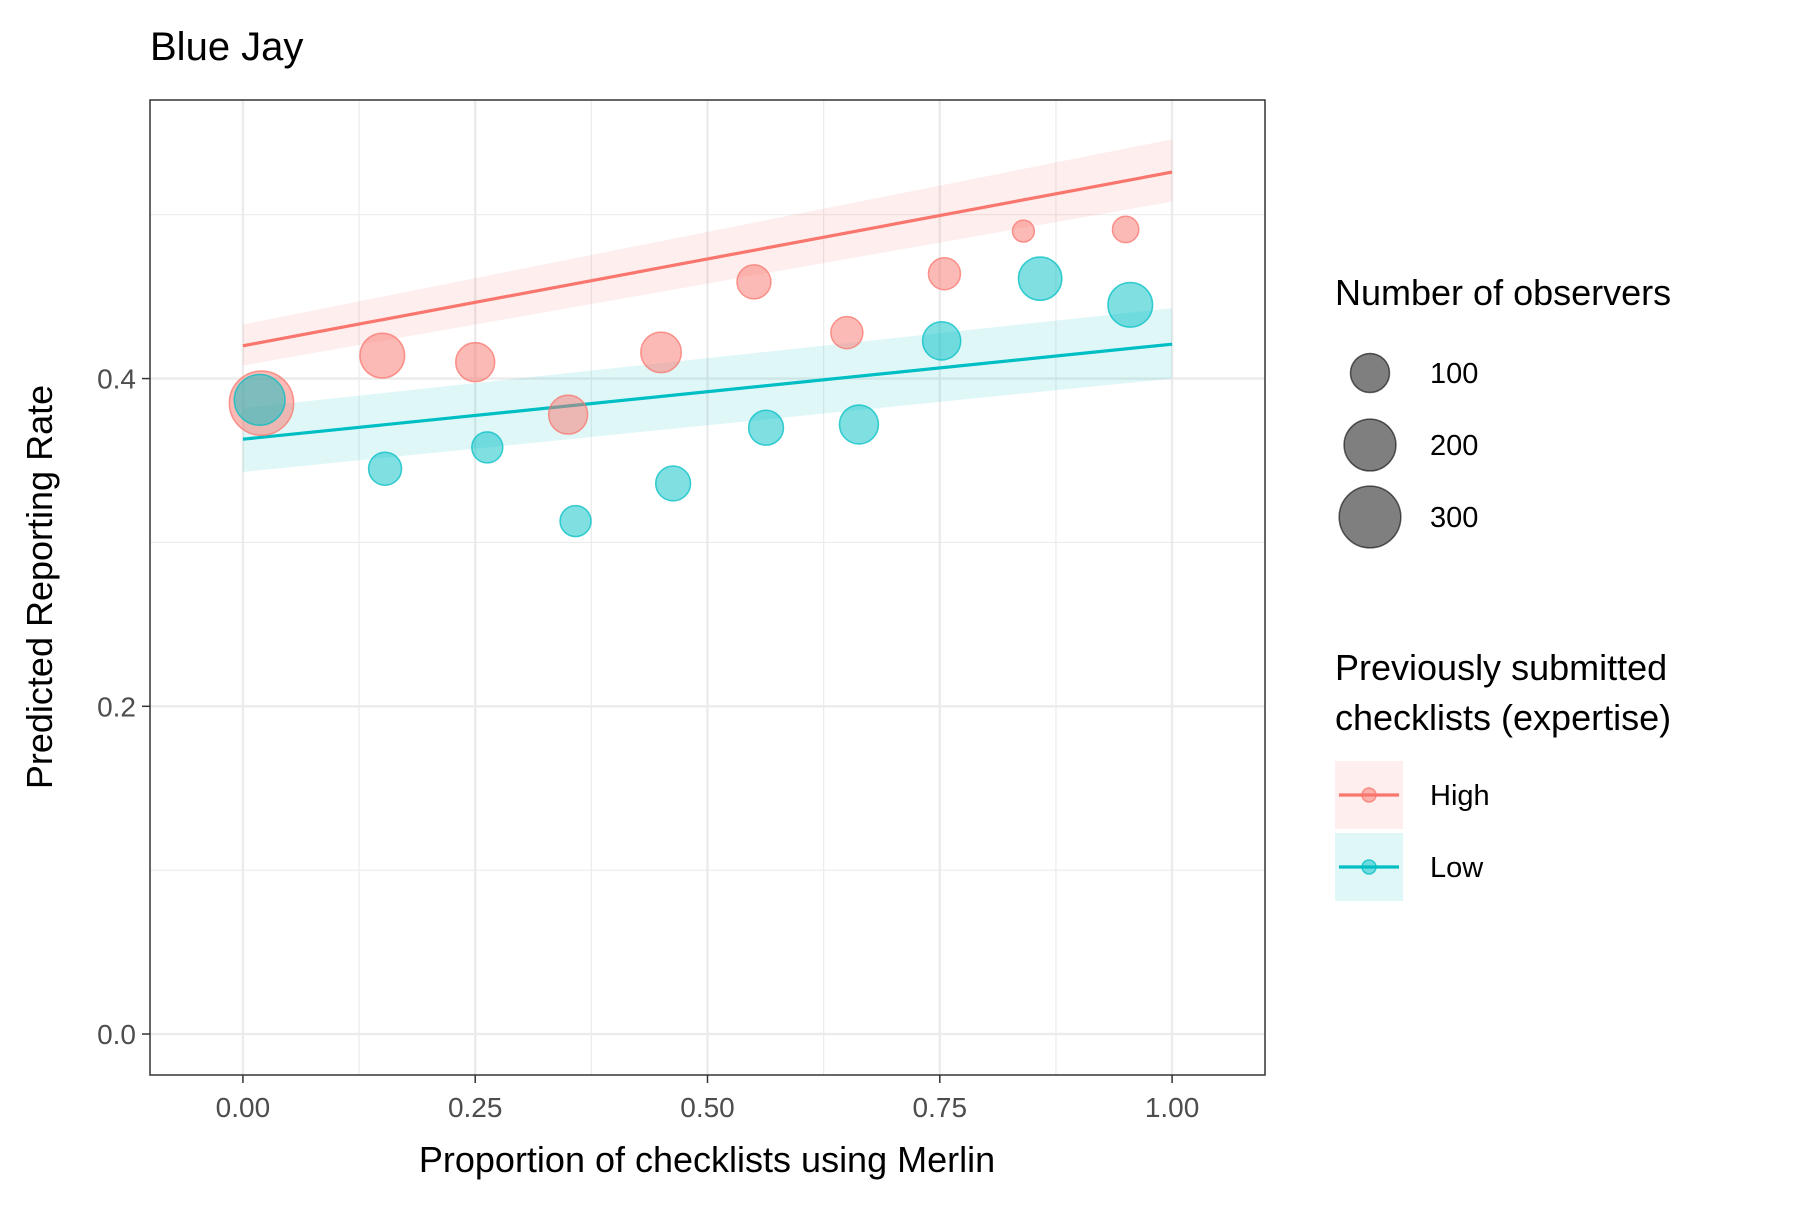  Describe the element at coordinates (940, 1107) in the screenshot. I see `x-tick-label: 0.75` at that location.